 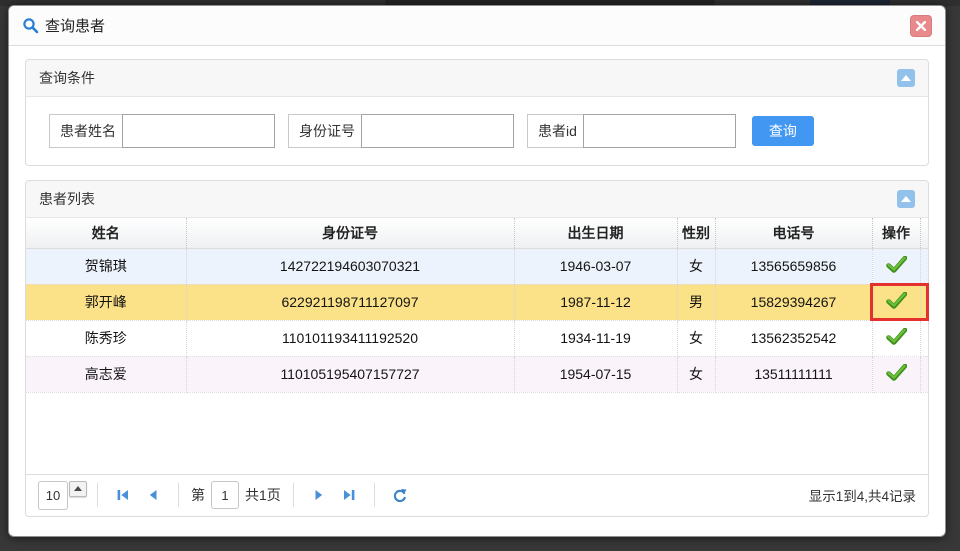 What do you see at coordinates (794, 233) in the screenshot?
I see `column-header-phone: 电话号` at bounding box center [794, 233].